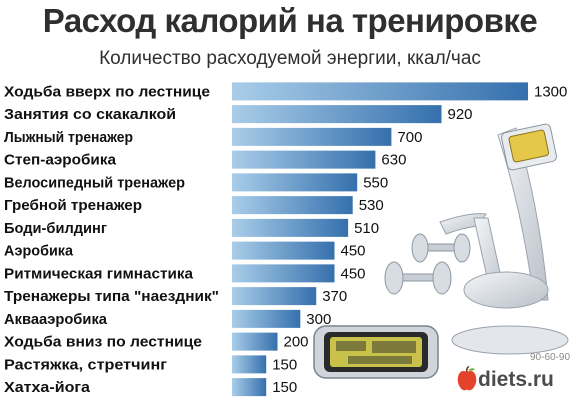 The height and width of the screenshot is (401, 580). Describe the element at coordinates (39, 251) in the screenshot. I see `category-label: Аэробика` at that location.